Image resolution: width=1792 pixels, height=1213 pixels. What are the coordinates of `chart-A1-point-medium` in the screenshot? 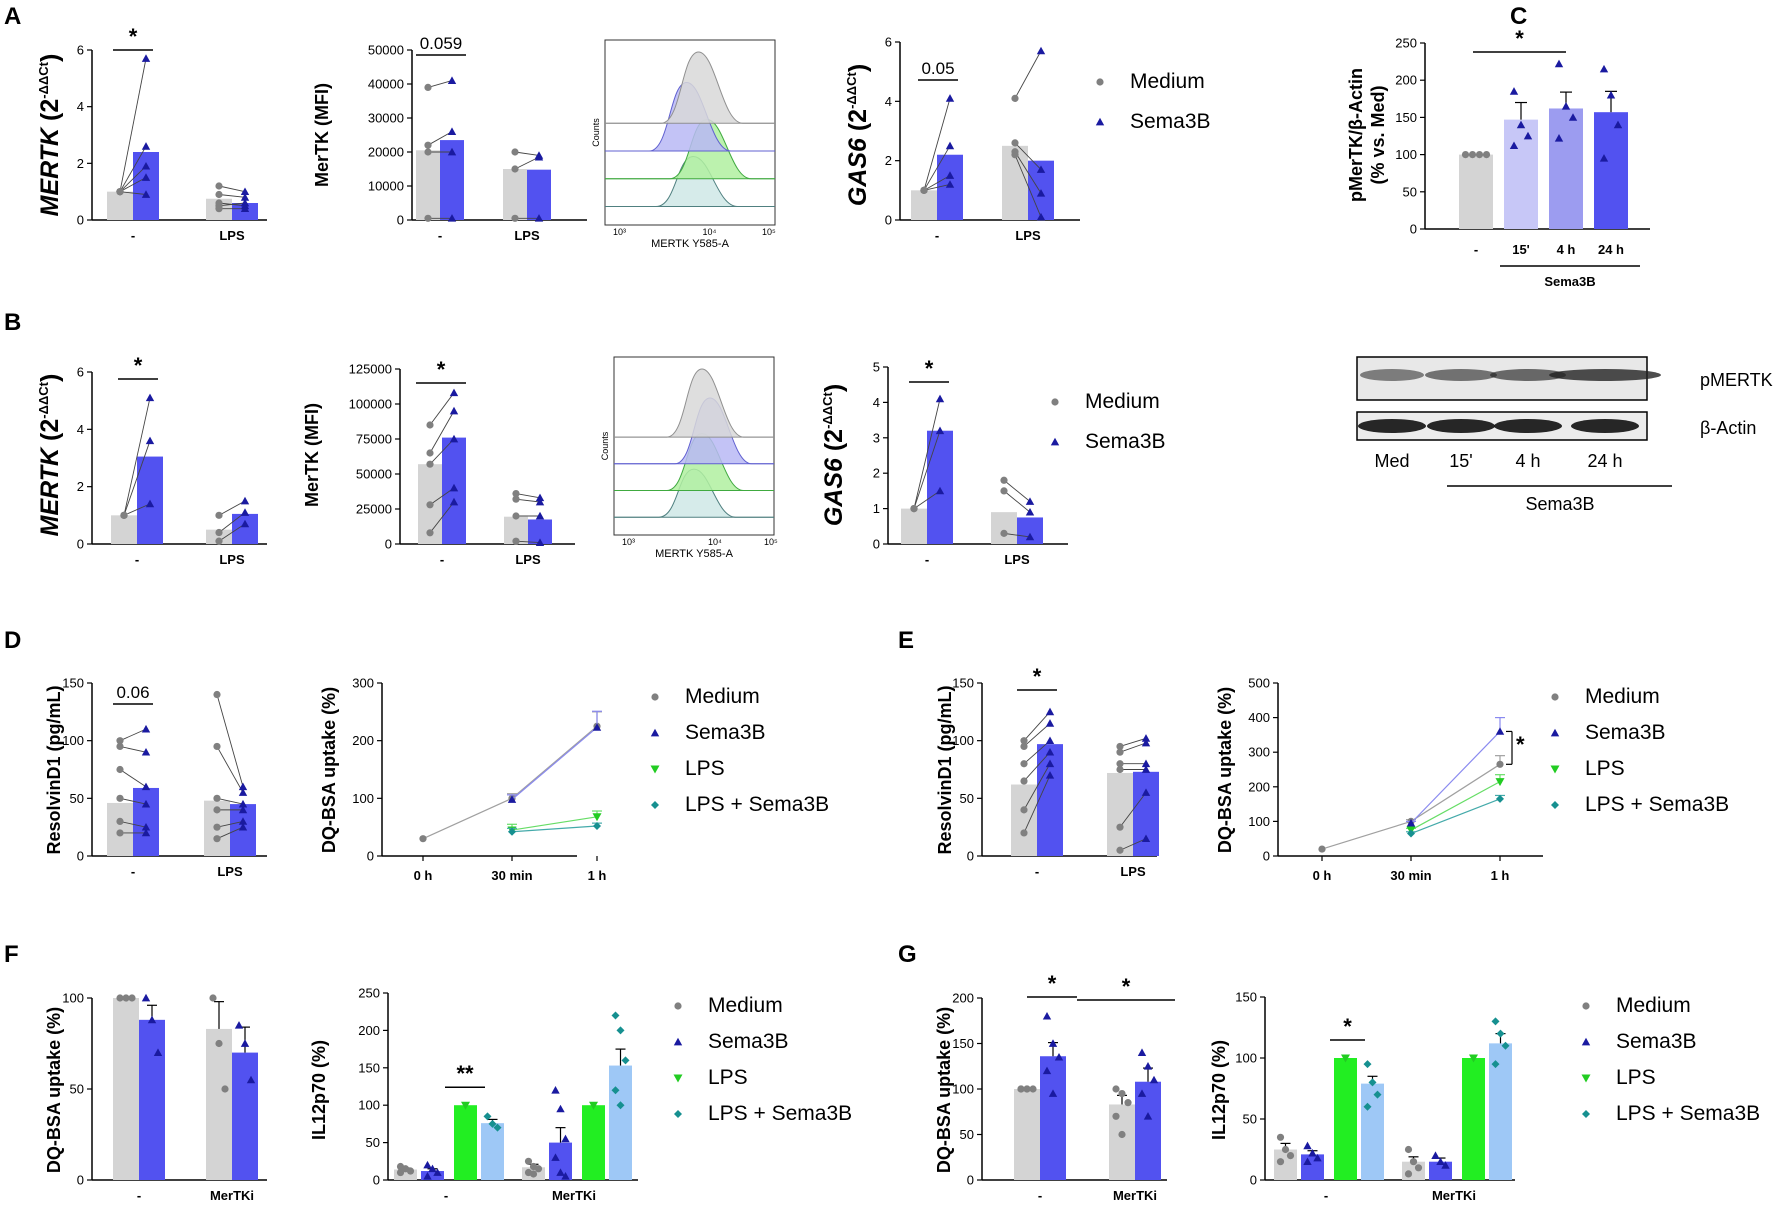 It's located at (120, 192).